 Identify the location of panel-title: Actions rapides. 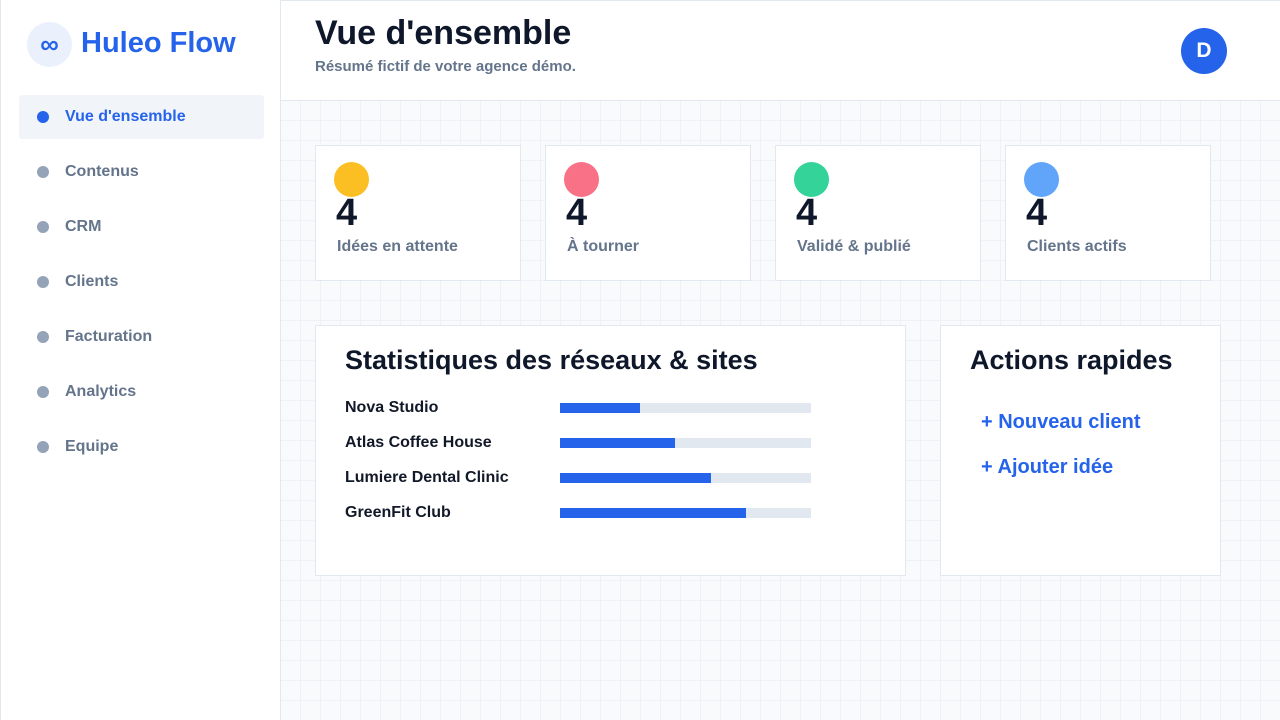
(1071, 360).